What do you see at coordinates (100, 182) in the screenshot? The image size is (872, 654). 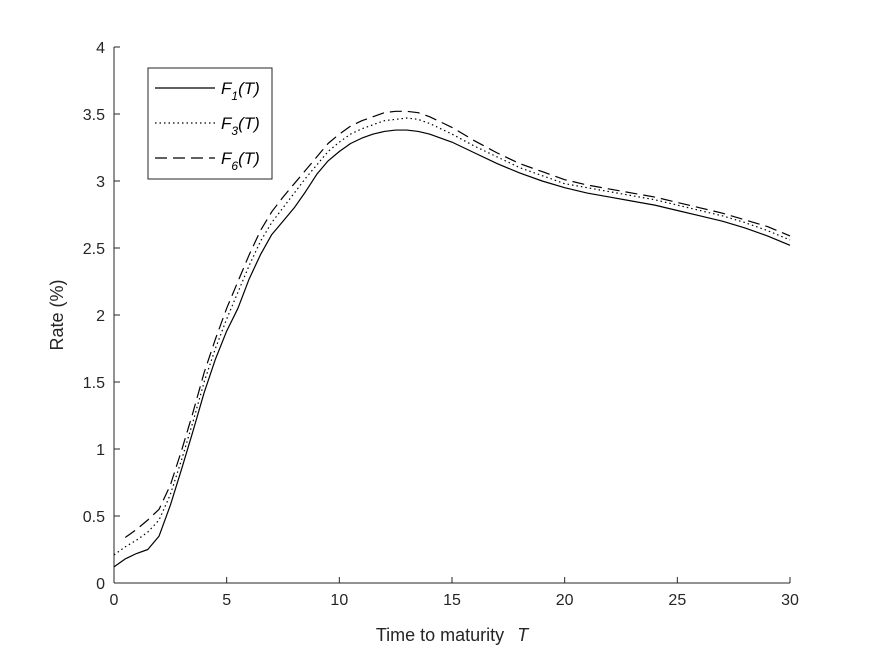 I see `y-tick-label: 3` at bounding box center [100, 182].